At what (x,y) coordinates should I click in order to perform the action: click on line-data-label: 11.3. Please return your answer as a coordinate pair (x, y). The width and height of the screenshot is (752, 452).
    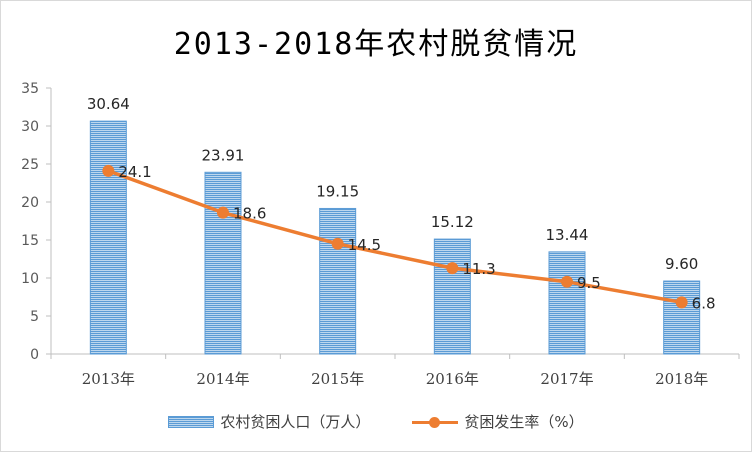
    Looking at the image, I should click on (478, 269).